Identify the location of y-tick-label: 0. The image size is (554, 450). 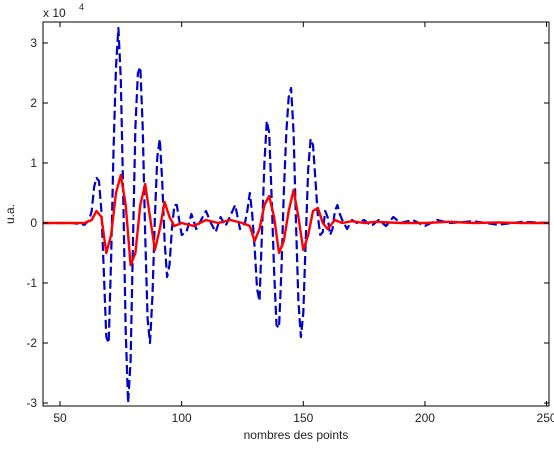
(33, 223).